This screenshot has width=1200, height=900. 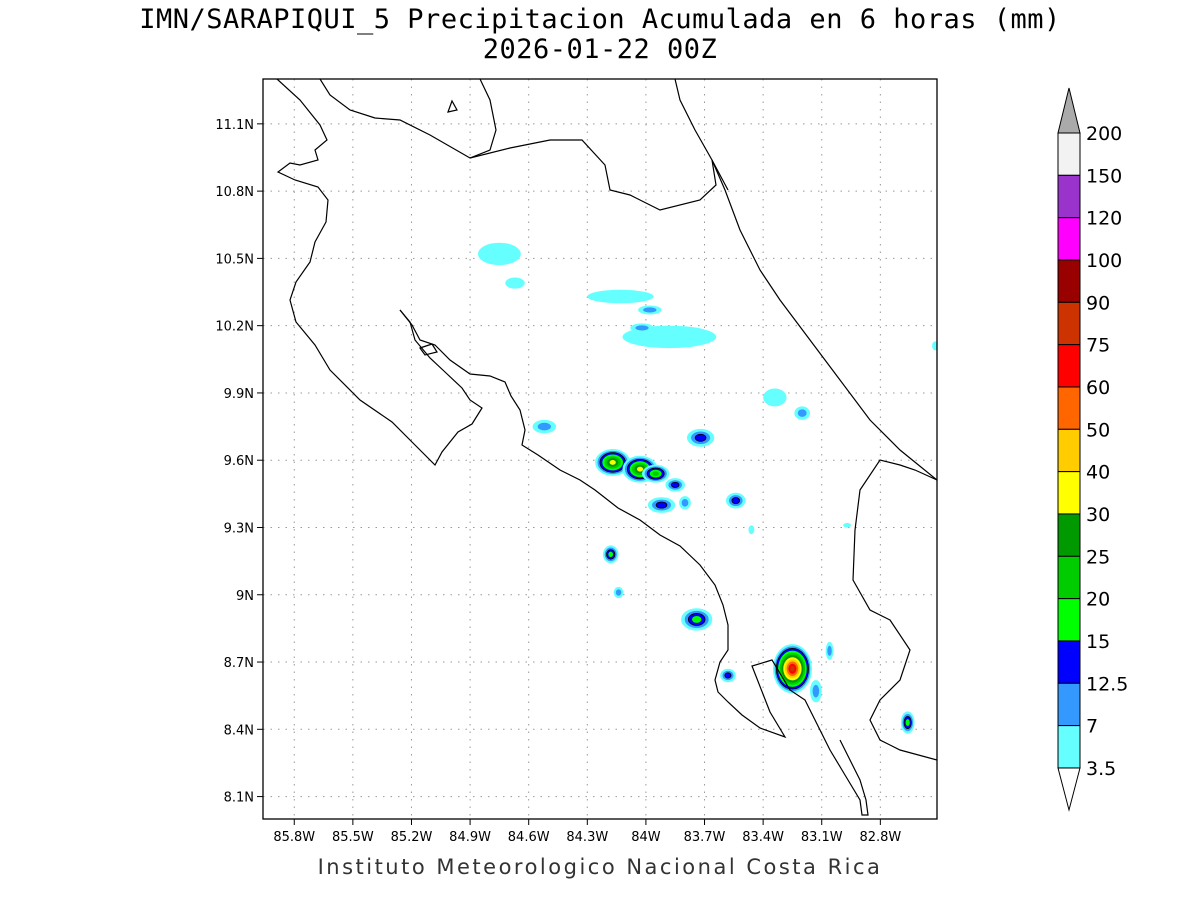 I want to click on lon-tick-label: 84W, so click(x=646, y=837).